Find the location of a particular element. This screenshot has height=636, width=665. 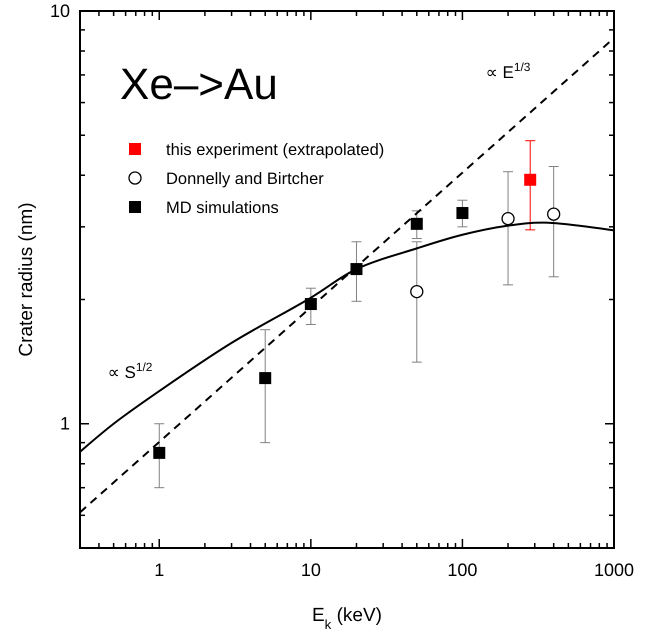

y-axis-title: Crater radius (nm) is located at coordinates (26, 279).